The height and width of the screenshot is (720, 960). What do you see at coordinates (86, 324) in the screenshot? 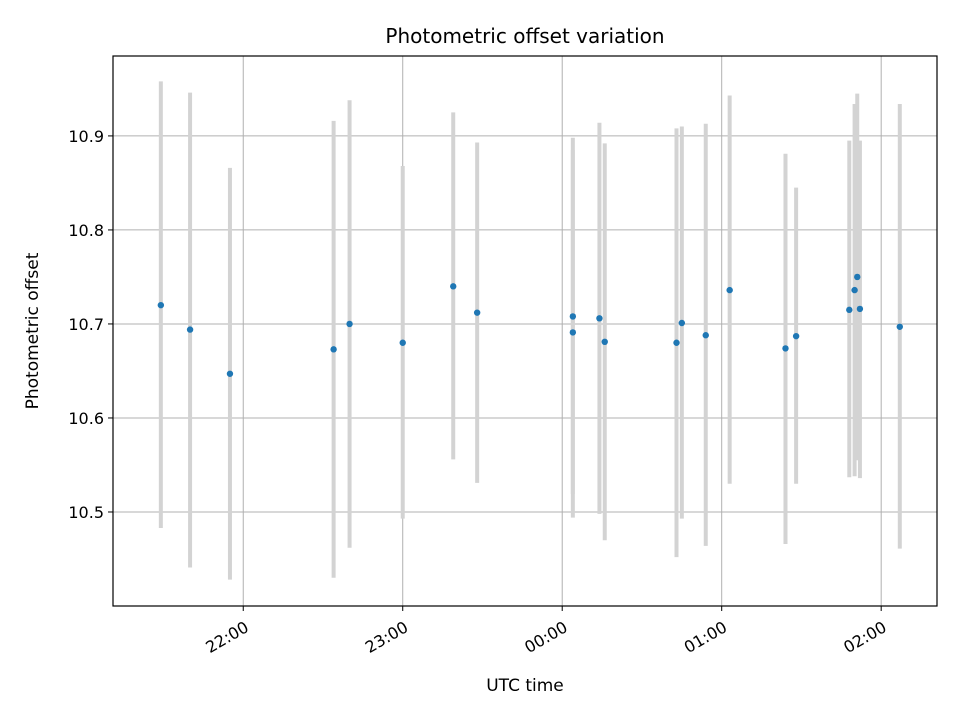
I see `y-tick-label: 10.7` at bounding box center [86, 324].